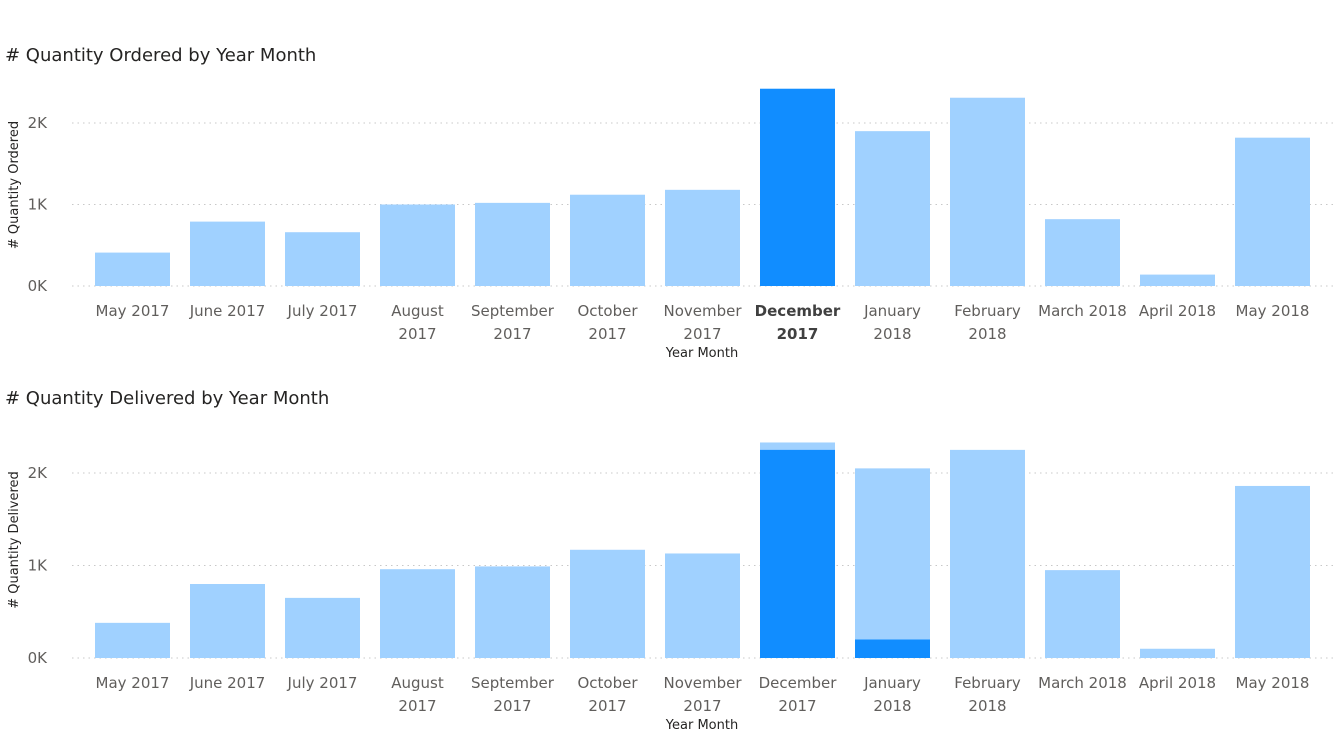 Image resolution: width=1339 pixels, height=736 pixels. I want to click on y-axis-title: # Quantity Ordered, so click(14, 185).